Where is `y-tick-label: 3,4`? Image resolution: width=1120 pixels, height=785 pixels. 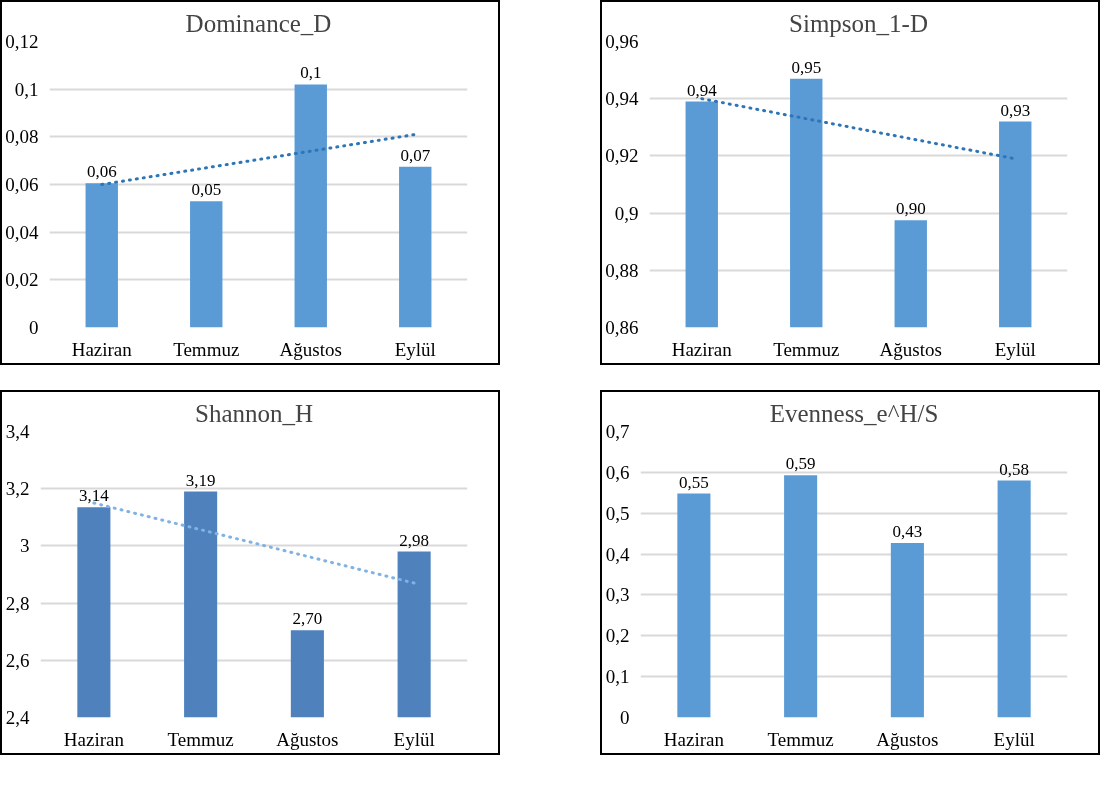 y-tick-label: 3,4 is located at coordinates (17, 431).